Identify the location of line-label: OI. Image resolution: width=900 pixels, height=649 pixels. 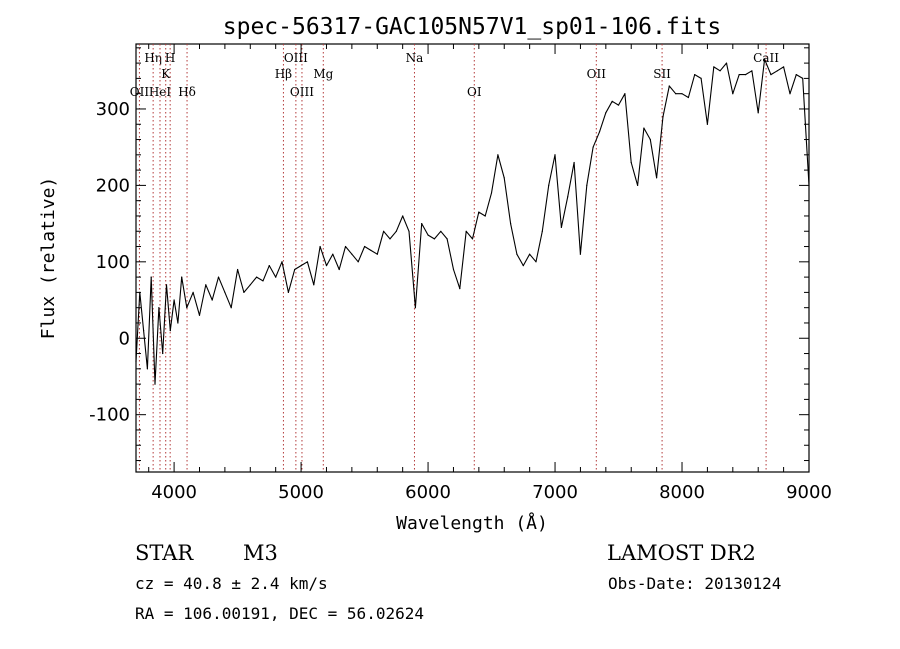
(474, 92).